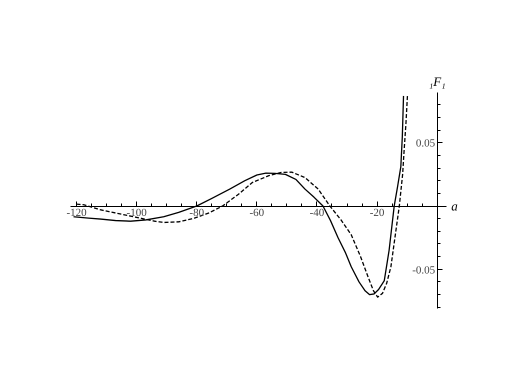  I want to click on x-tick-label: -40, so click(317, 213).